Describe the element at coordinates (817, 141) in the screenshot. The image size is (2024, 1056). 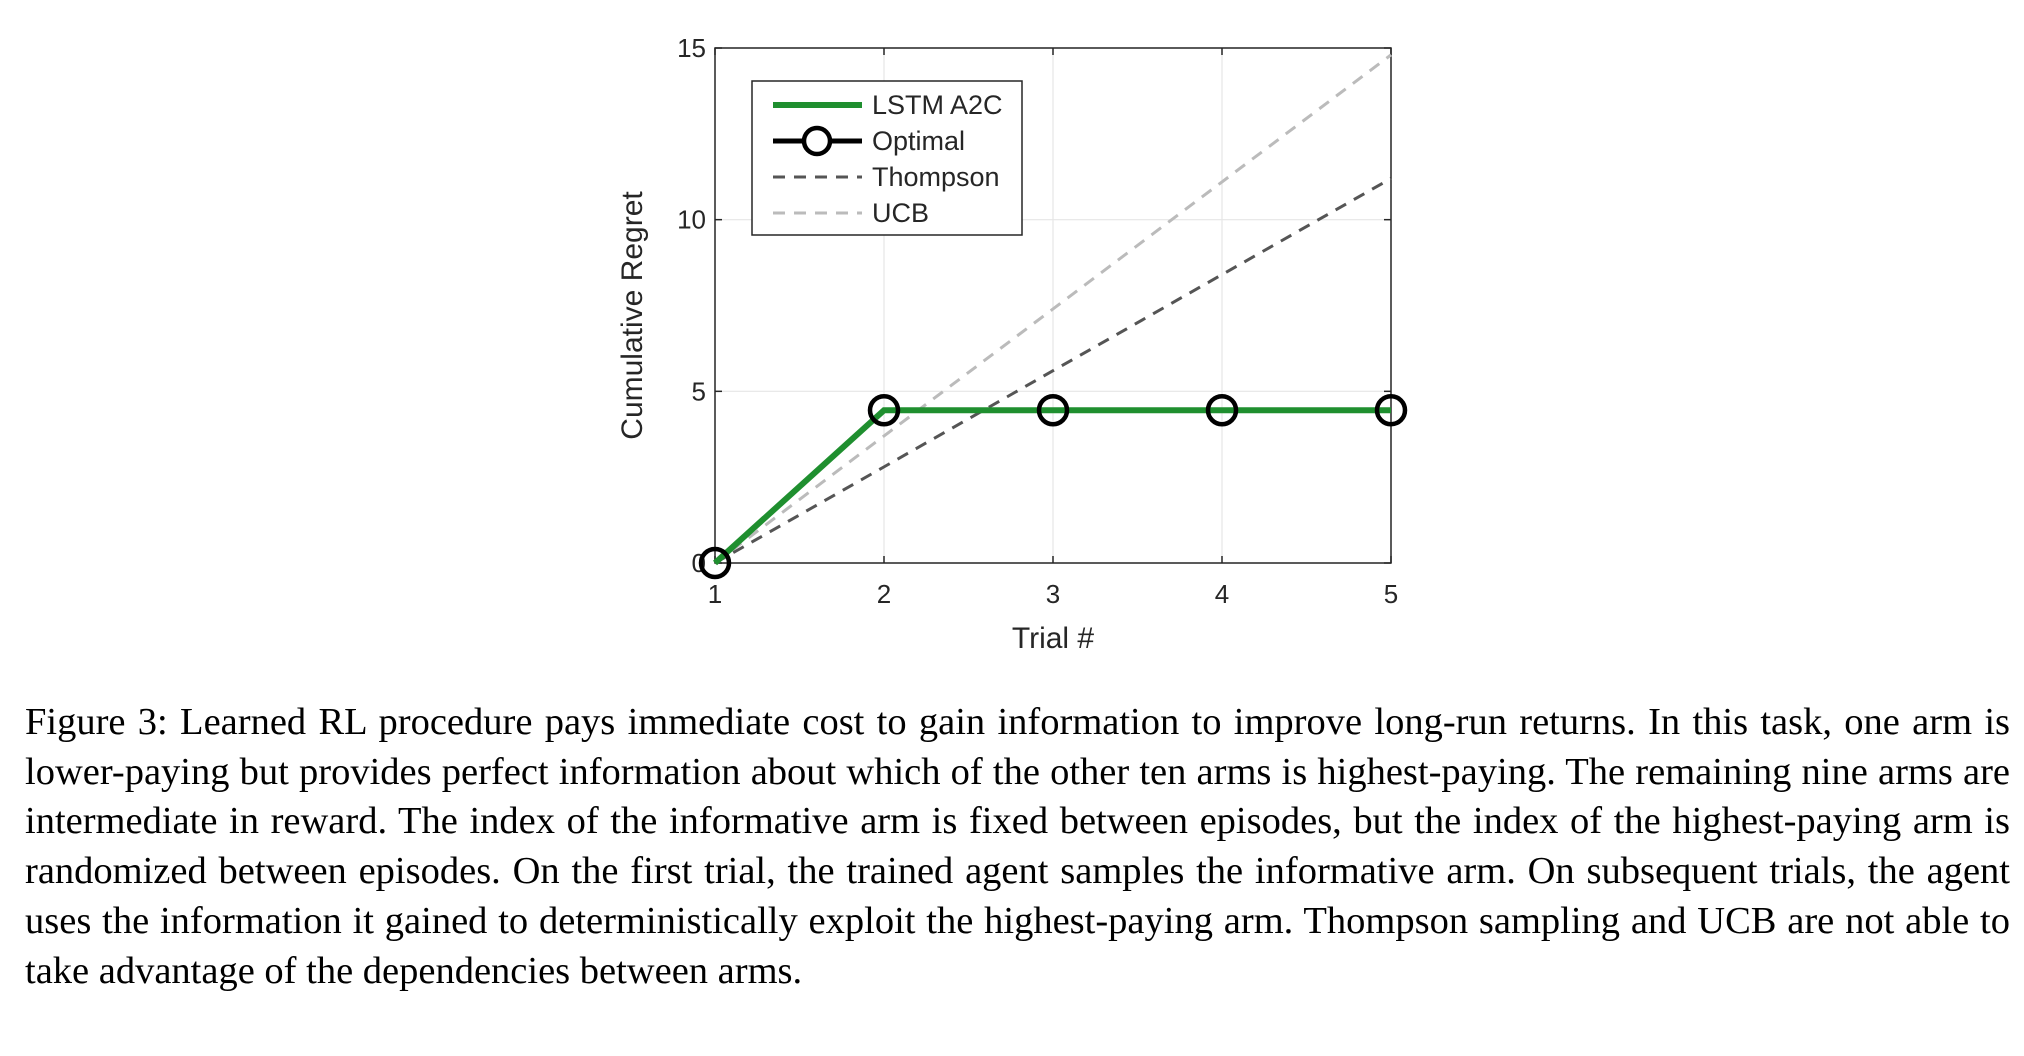
I see `legend-marker-optimal` at that location.